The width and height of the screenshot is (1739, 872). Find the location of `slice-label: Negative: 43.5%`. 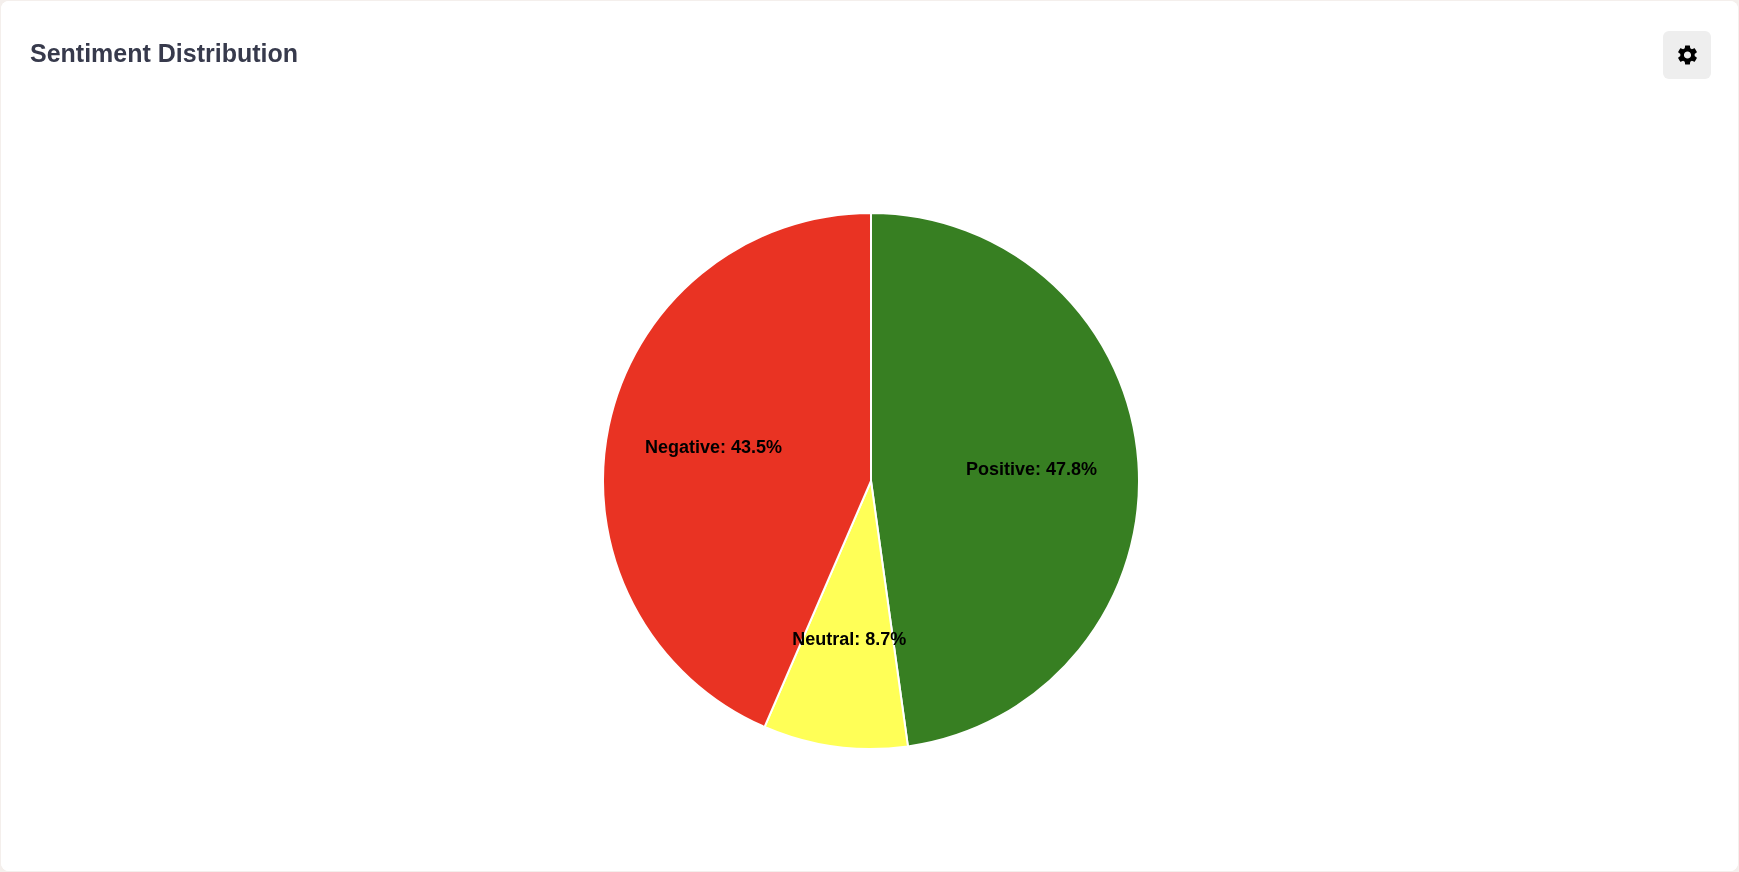

slice-label: Negative: 43.5% is located at coordinates (714, 447).